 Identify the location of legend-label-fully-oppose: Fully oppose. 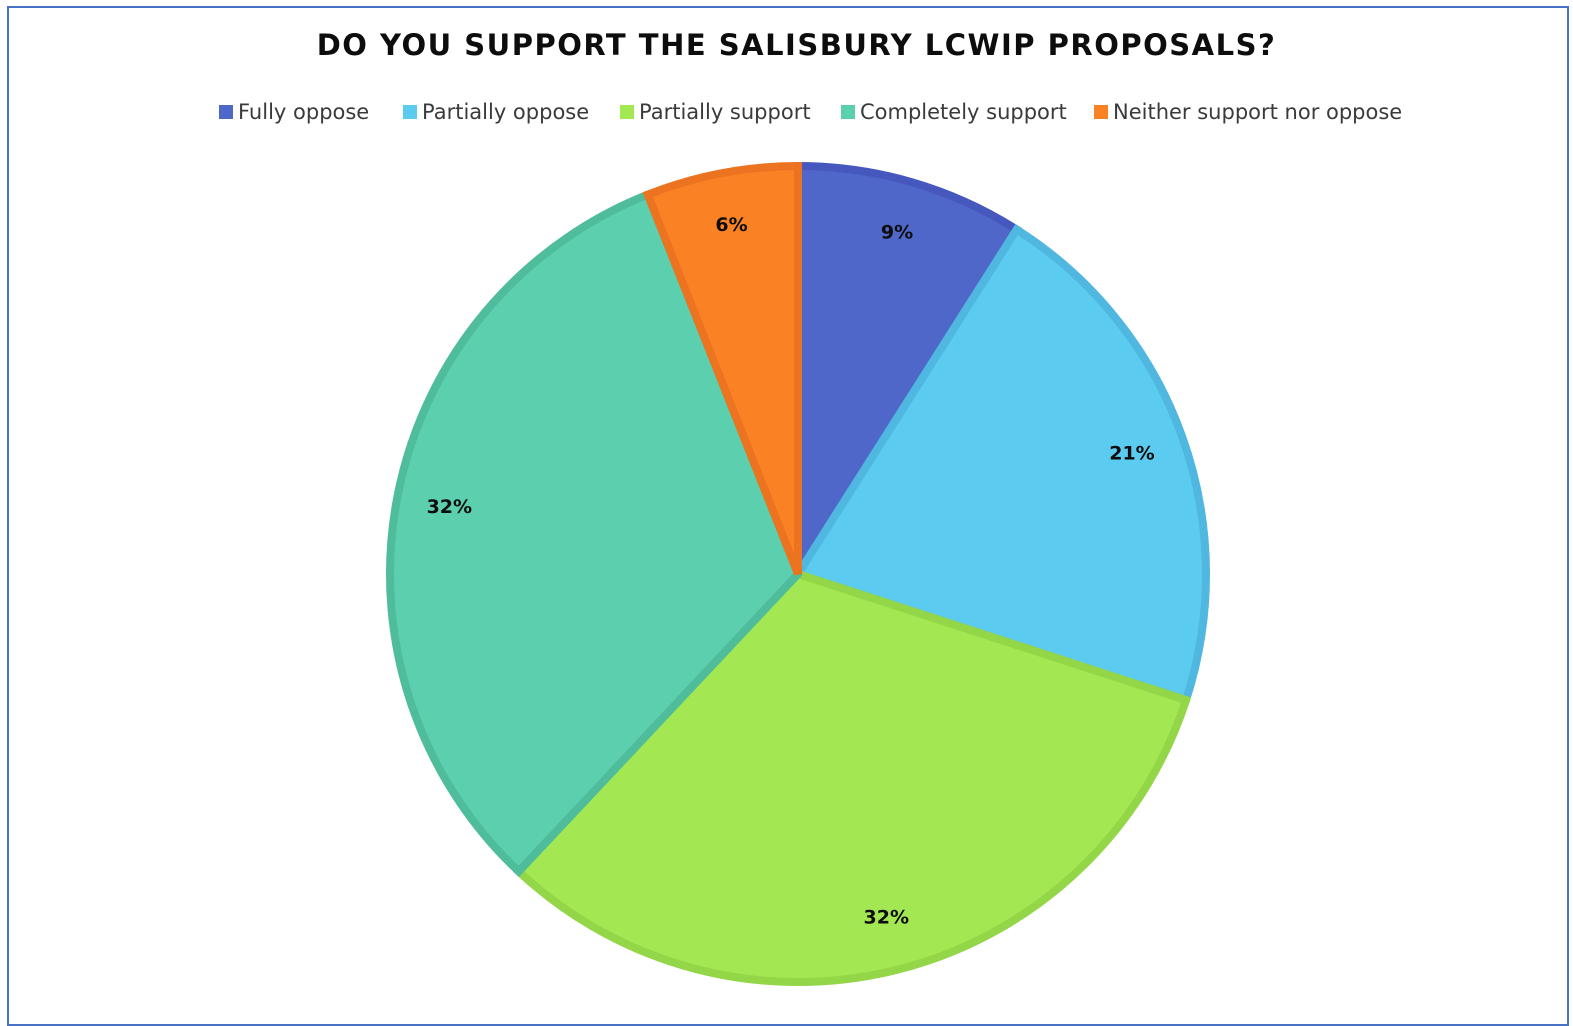
(304, 112).